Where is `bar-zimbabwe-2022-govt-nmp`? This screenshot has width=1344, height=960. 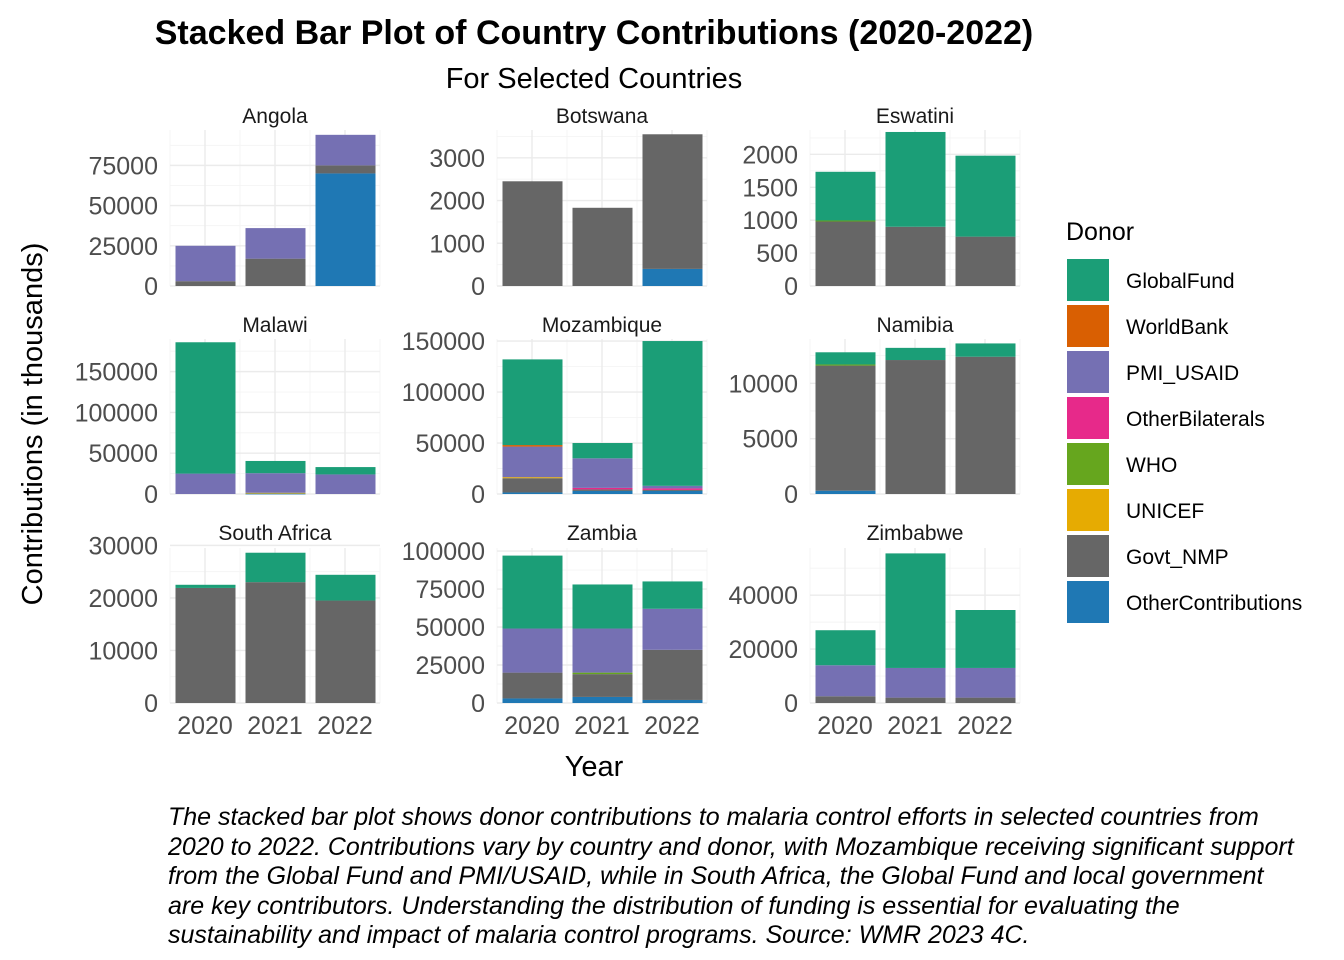 bar-zimbabwe-2022-govt-nmp is located at coordinates (985, 700).